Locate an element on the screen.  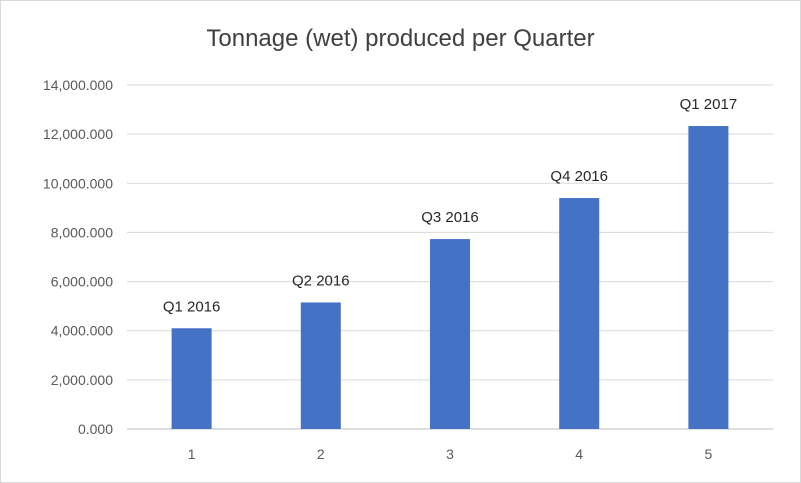
y-tick-label: 6,000.000 is located at coordinates (82, 282).